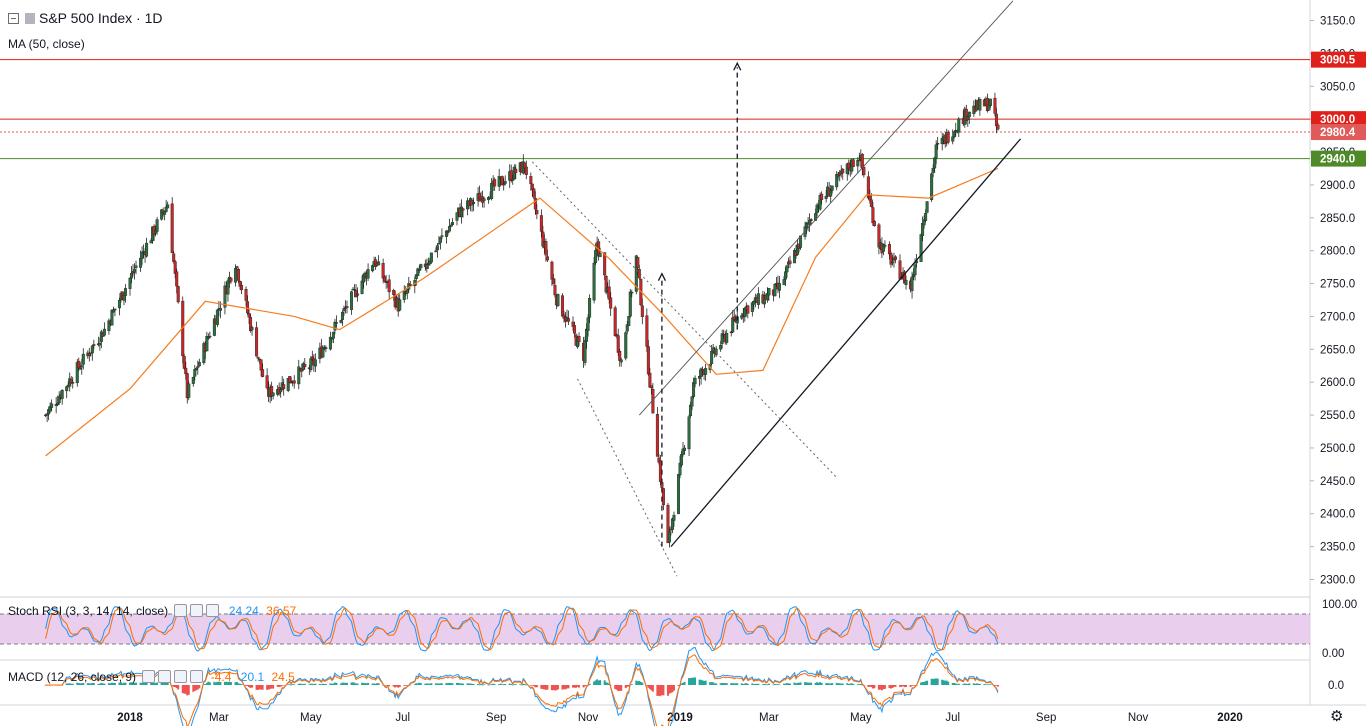 Image resolution: width=1366 pixels, height=726 pixels. I want to click on collapse-icon, so click(13, 18).